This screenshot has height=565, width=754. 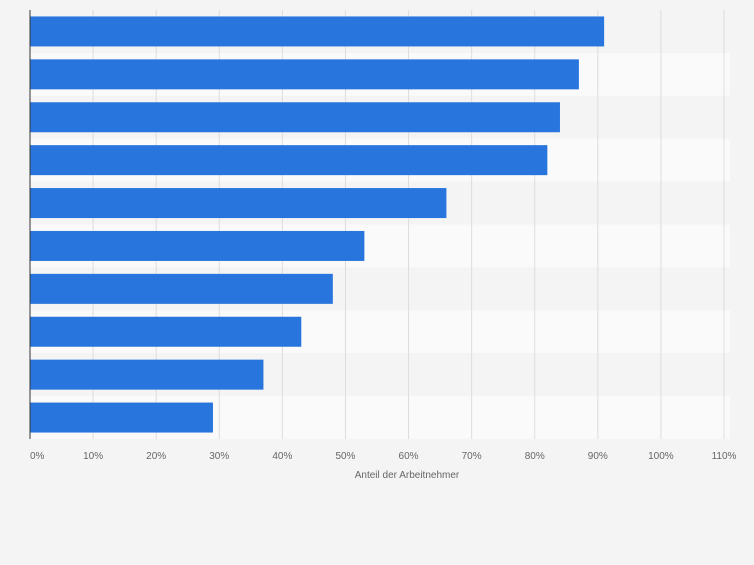 What do you see at coordinates (219, 456) in the screenshot?
I see `x-tick-label: 30%` at bounding box center [219, 456].